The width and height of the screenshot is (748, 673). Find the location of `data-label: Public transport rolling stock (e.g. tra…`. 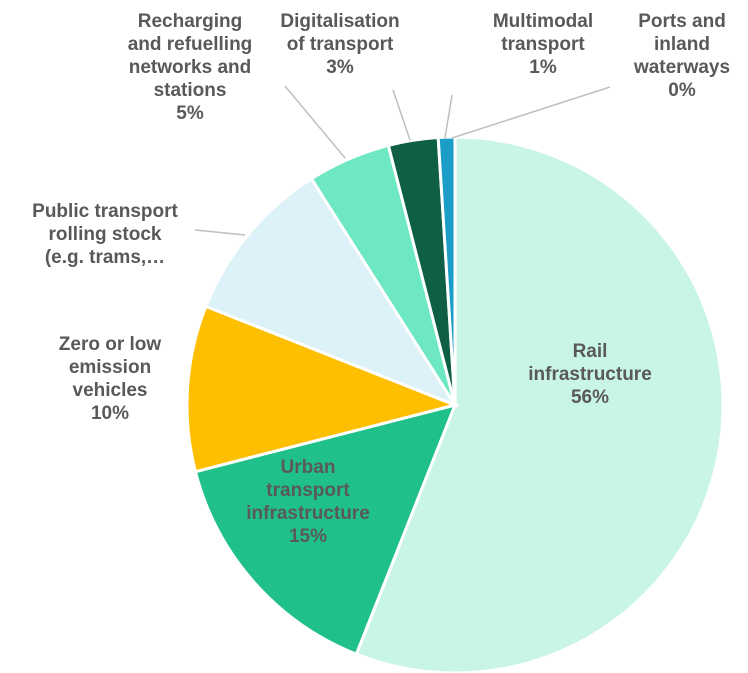

data-label: Public transport rolling stock (e.g. tra… is located at coordinates (105, 234).